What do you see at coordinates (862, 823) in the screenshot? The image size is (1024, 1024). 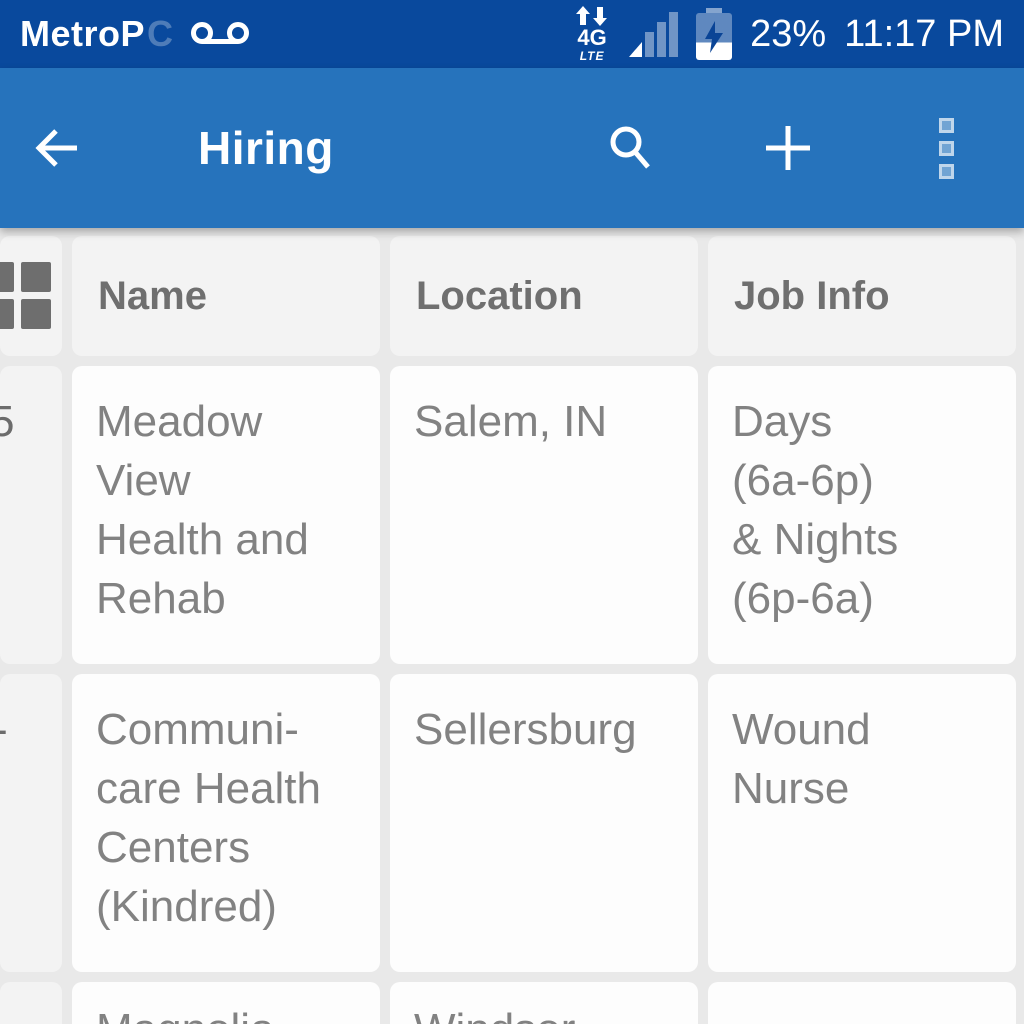 I see `cell-job-info: Wound Nurse` at bounding box center [862, 823].